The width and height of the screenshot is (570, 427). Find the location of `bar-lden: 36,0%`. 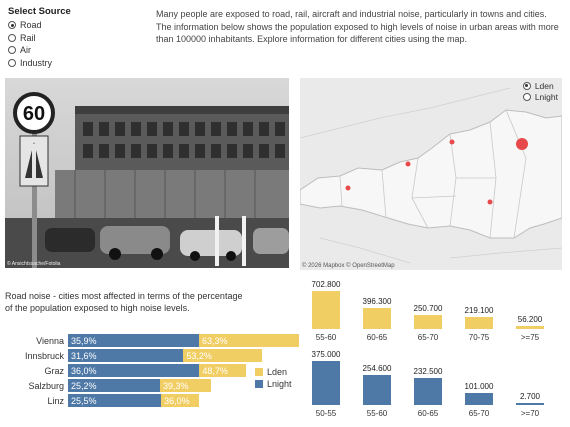

bar-lden: 36,0% is located at coordinates (180, 400).